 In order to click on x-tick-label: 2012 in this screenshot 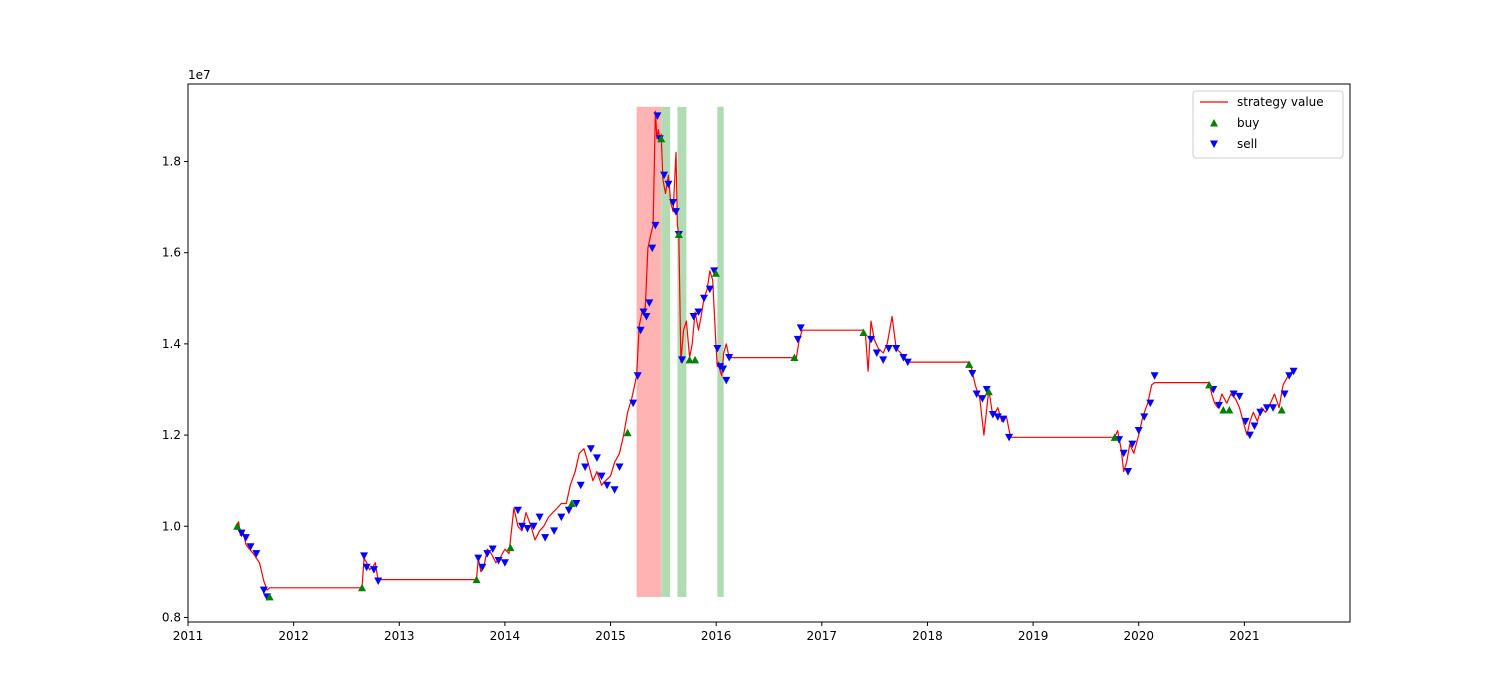, I will do `click(293, 636)`.